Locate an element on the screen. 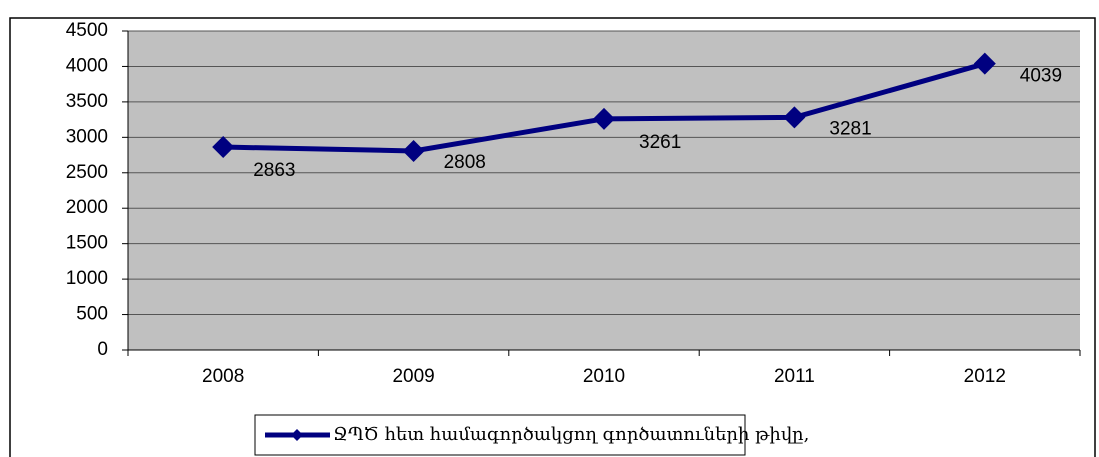 Image resolution: width=1099 pixels, height=457 pixels. y-tick-label: 2500 is located at coordinates (87, 172).